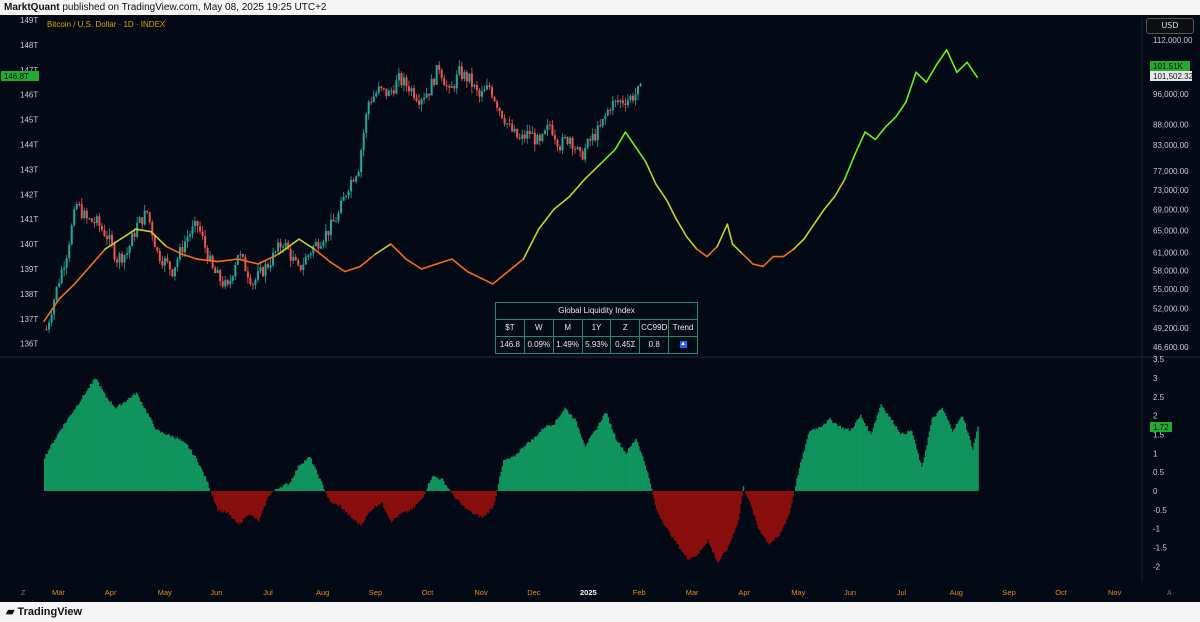 This screenshot has width=1200, height=622. I want to click on table-header-cell: Trend, so click(683, 327).